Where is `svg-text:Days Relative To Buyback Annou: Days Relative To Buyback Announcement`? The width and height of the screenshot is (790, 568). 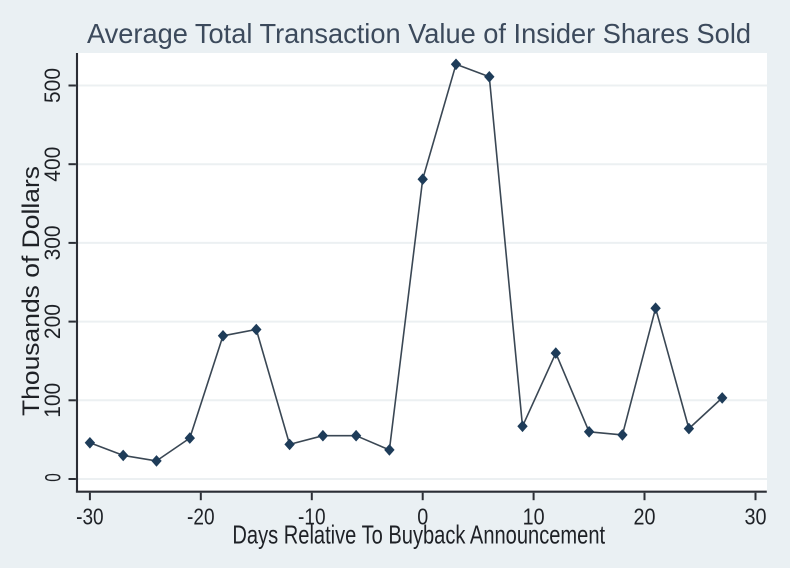
svg-text:Days Relative To Buyback Annou: Days Relative To Buyback Announcement is located at coordinates (418, 535).